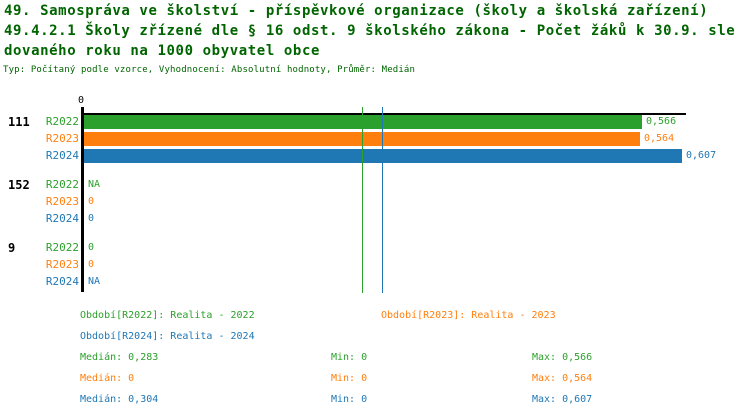 The width and height of the screenshot is (750, 414). Describe the element at coordinates (167, 336) in the screenshot. I see `legend-item-r2024: Období[R2024]: Realita - 2024` at that location.